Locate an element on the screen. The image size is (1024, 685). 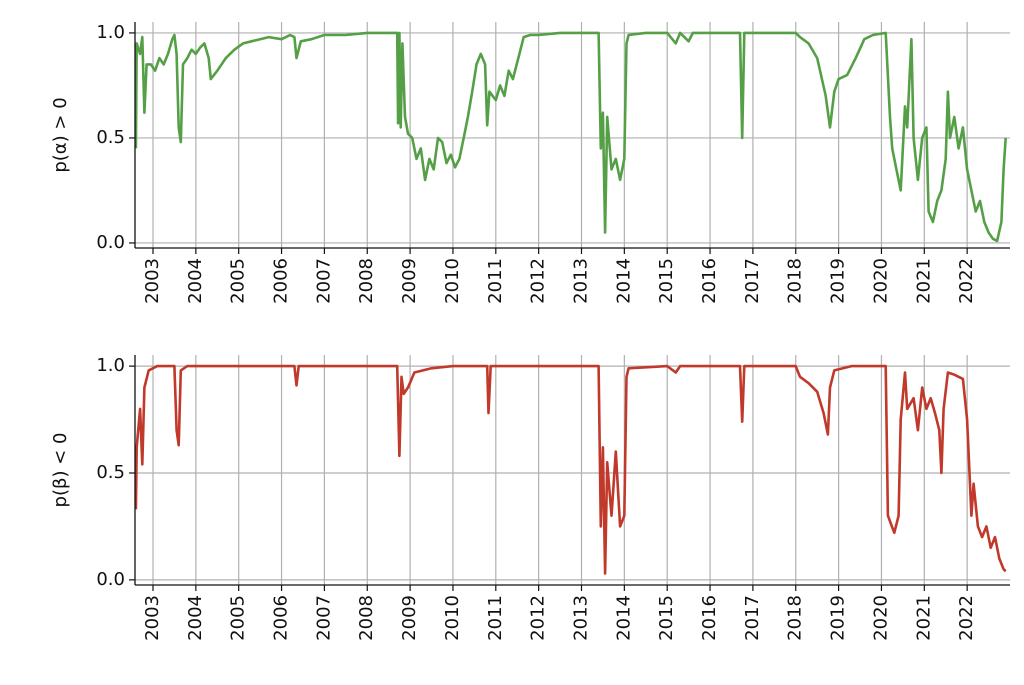
y-axis-label: p(β) < 0 is located at coordinates (60, 470).